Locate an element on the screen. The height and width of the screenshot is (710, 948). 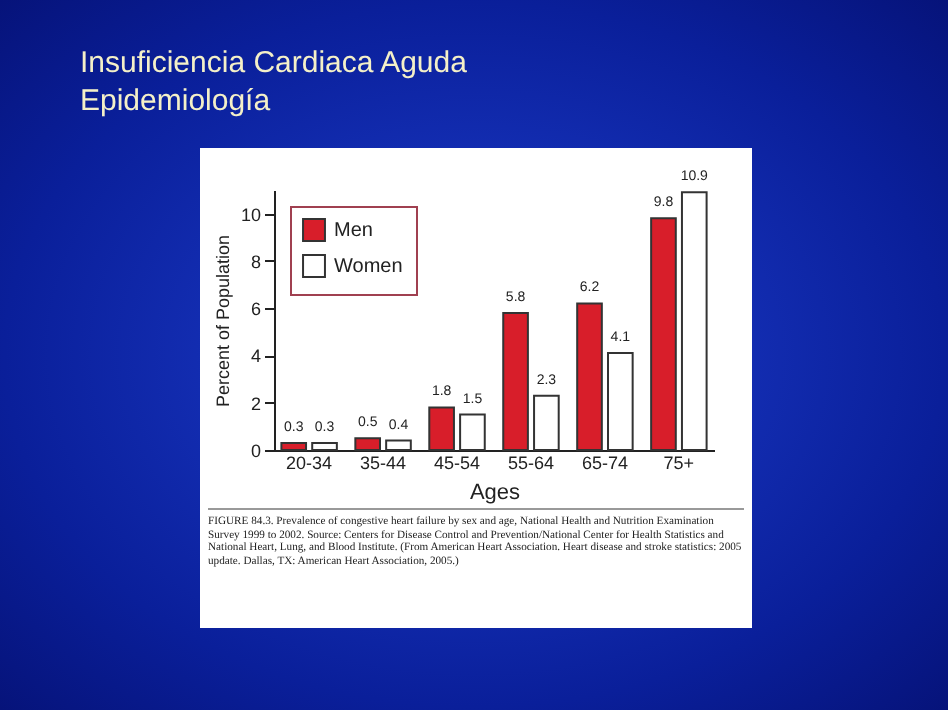
x-tick-label: 75+ is located at coordinates (679, 463).